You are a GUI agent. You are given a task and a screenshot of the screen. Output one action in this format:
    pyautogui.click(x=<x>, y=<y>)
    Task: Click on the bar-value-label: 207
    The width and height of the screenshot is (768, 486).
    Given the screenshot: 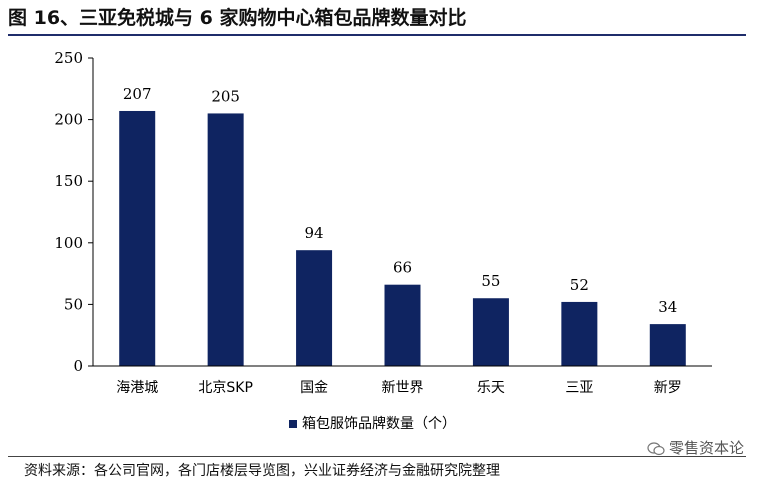 What is the action you would take?
    pyautogui.click(x=137, y=94)
    